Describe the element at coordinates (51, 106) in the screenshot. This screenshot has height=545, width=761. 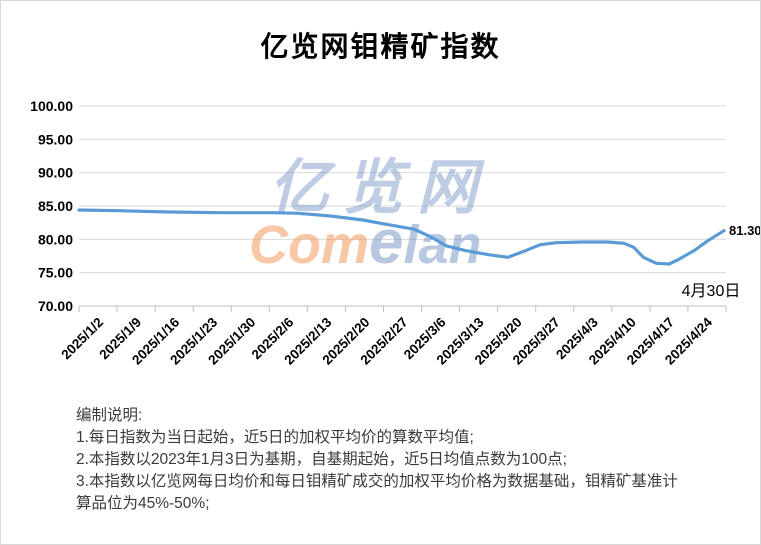
I see `y-axis-label: 100.00` at that location.